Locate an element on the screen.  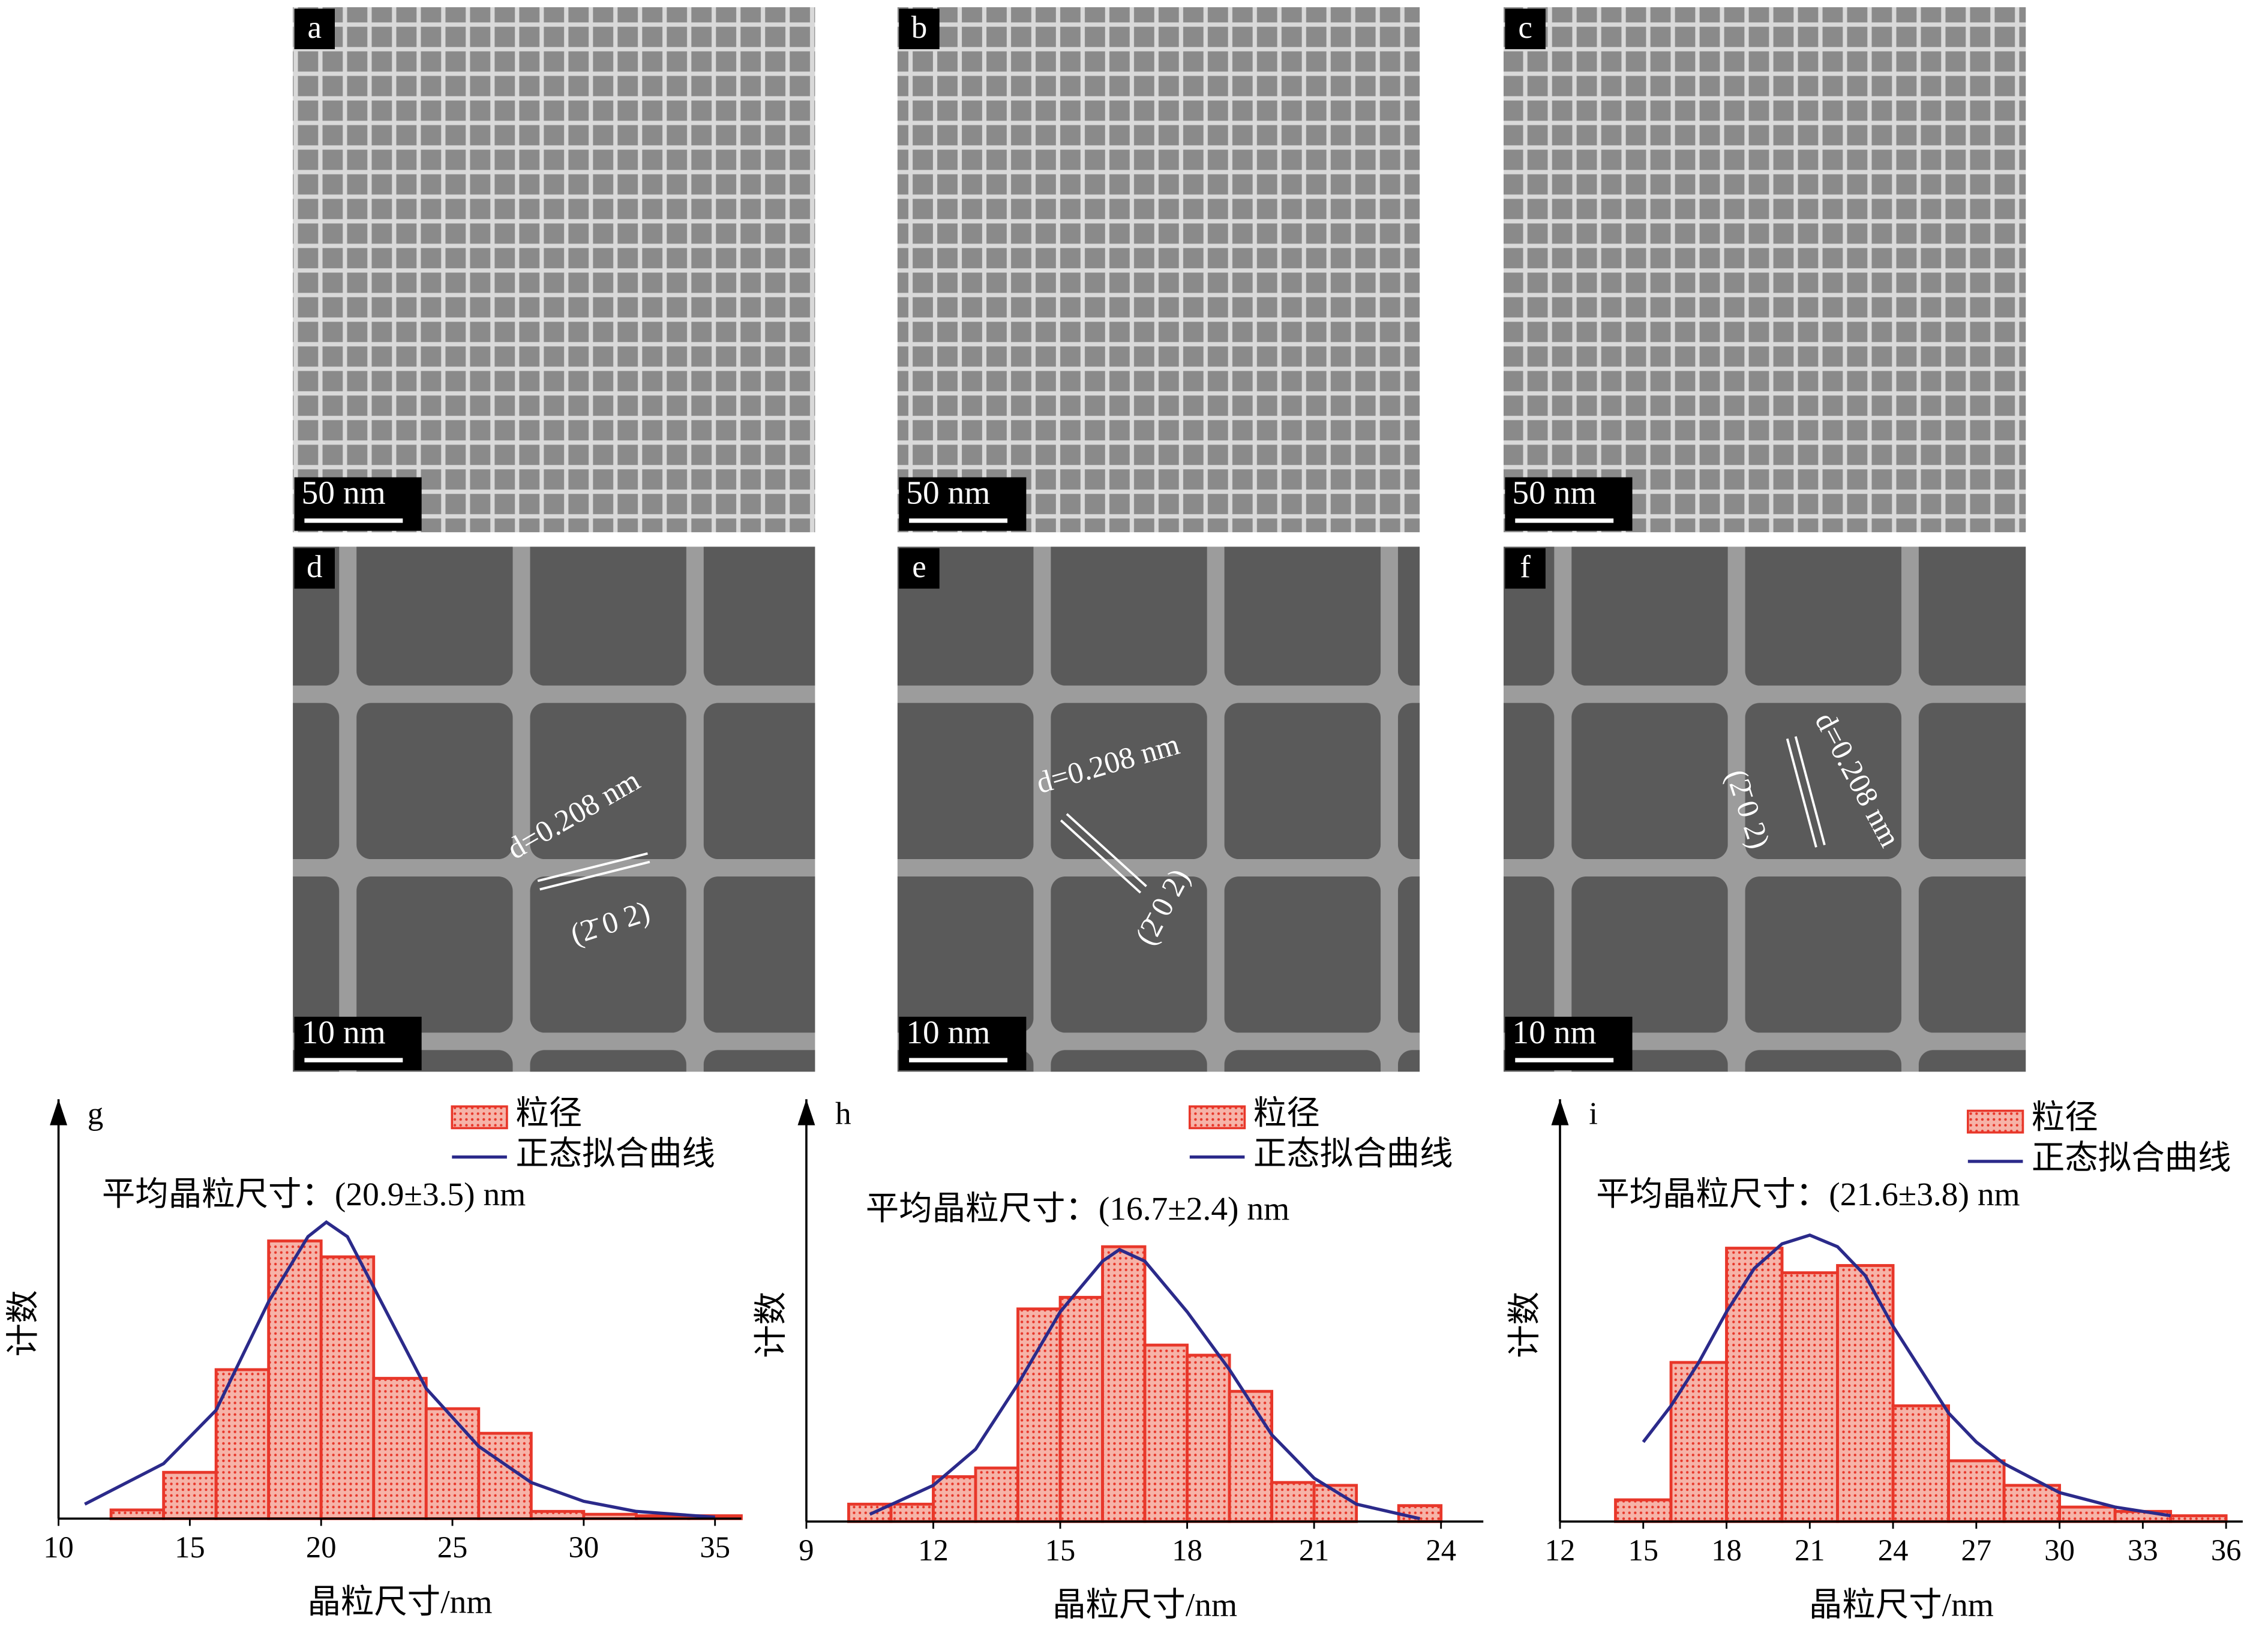
x-tick-label: 21 is located at coordinates (1314, 1550).